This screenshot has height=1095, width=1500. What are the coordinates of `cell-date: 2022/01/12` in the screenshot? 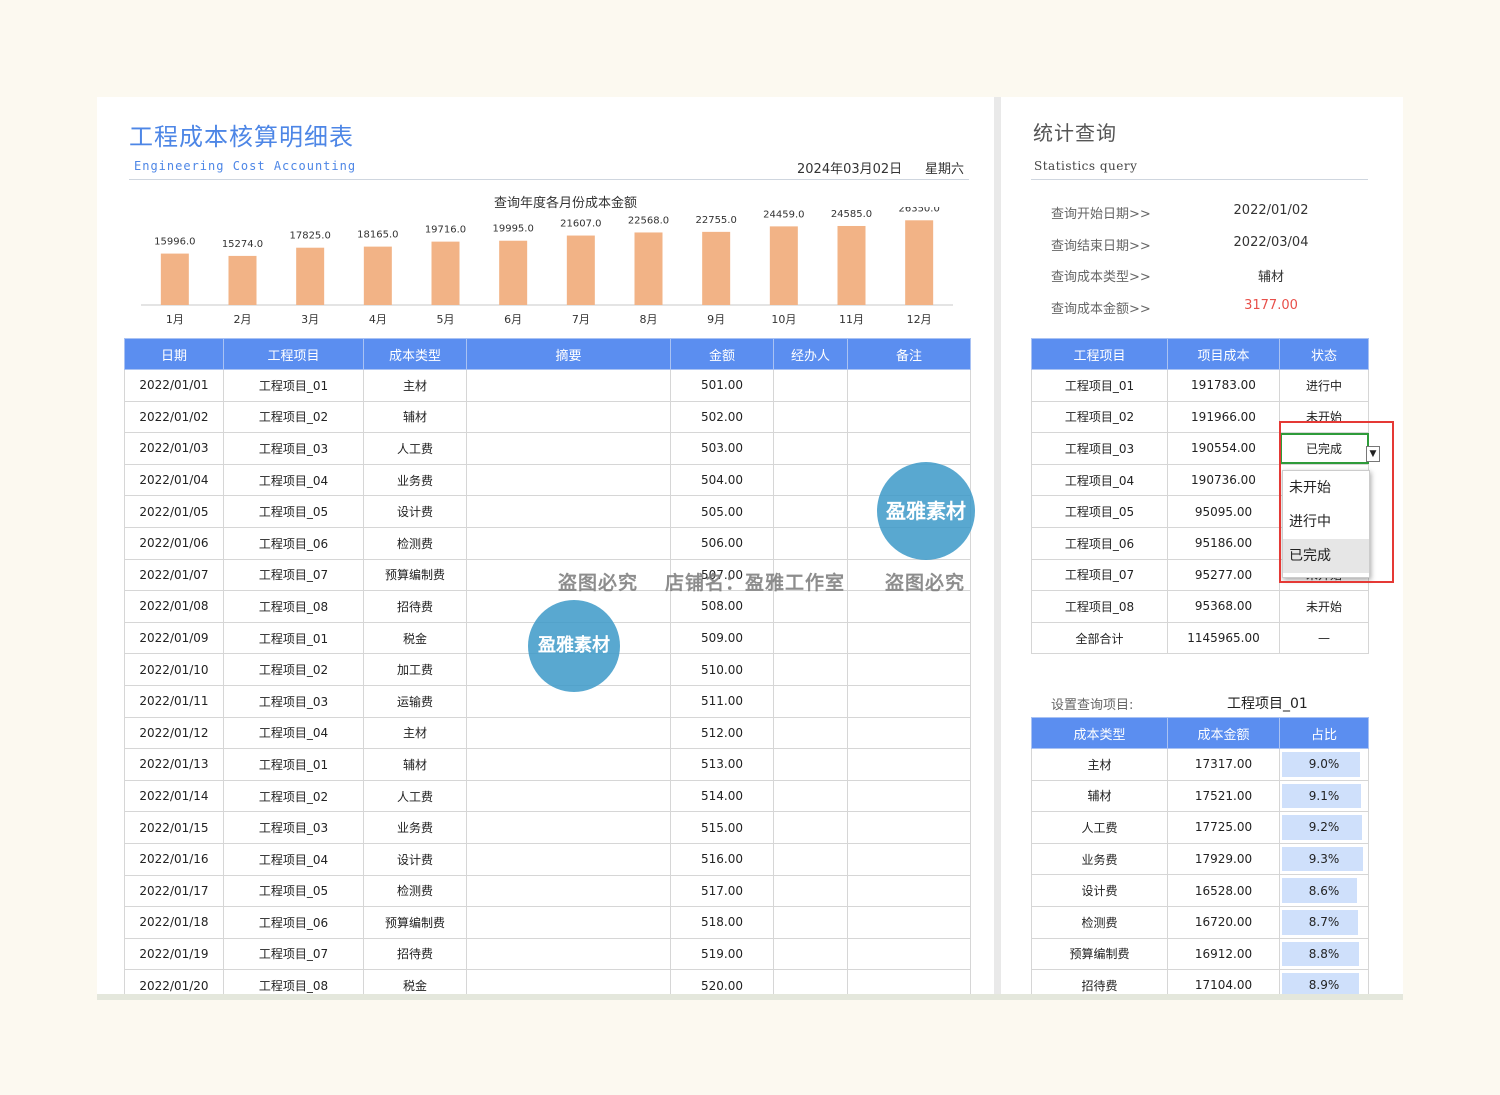 It's located at (174, 733).